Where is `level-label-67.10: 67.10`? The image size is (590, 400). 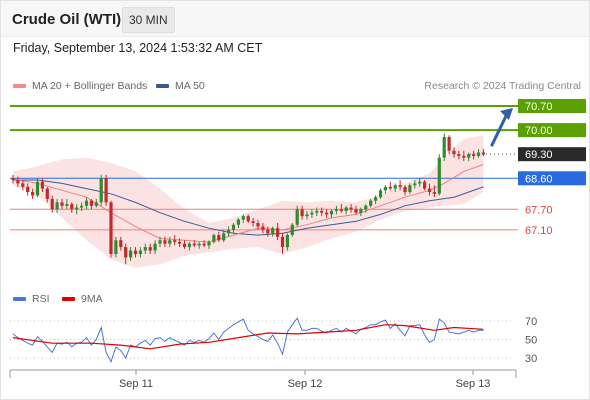
level-label-67.10: 67.10 is located at coordinates (539, 231).